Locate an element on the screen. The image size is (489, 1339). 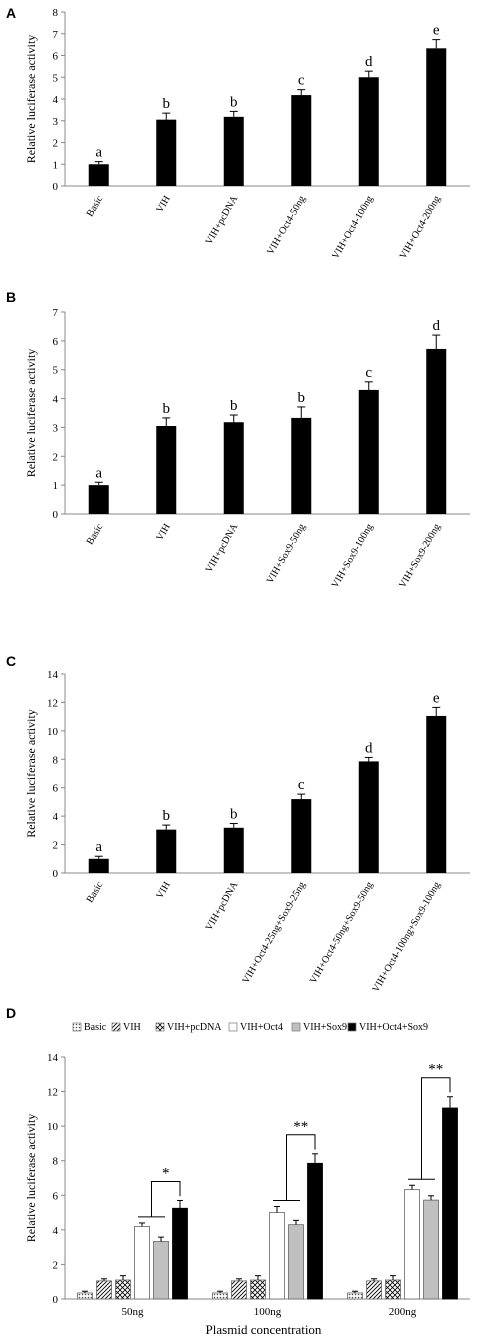
category-label: VIH+Oct4-100ng is located at coordinates (352, 227).